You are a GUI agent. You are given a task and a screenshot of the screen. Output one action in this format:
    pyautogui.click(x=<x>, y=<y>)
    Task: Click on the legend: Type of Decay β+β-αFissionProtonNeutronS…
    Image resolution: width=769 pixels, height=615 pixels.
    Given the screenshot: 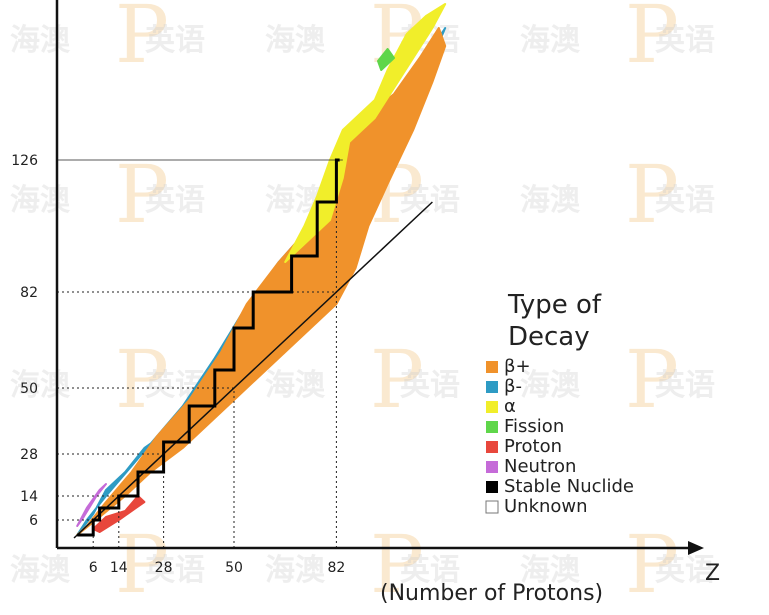 What is the action you would take?
    pyautogui.click(x=559, y=403)
    